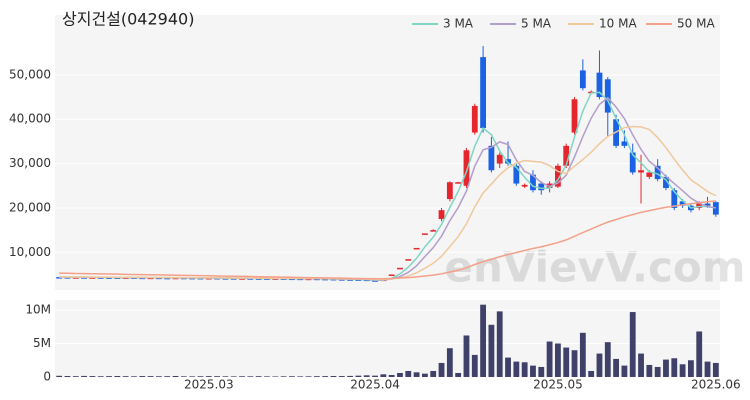  What do you see at coordinates (558, 385) in the screenshot?
I see `x-tick-label: 2025.05` at bounding box center [558, 385].